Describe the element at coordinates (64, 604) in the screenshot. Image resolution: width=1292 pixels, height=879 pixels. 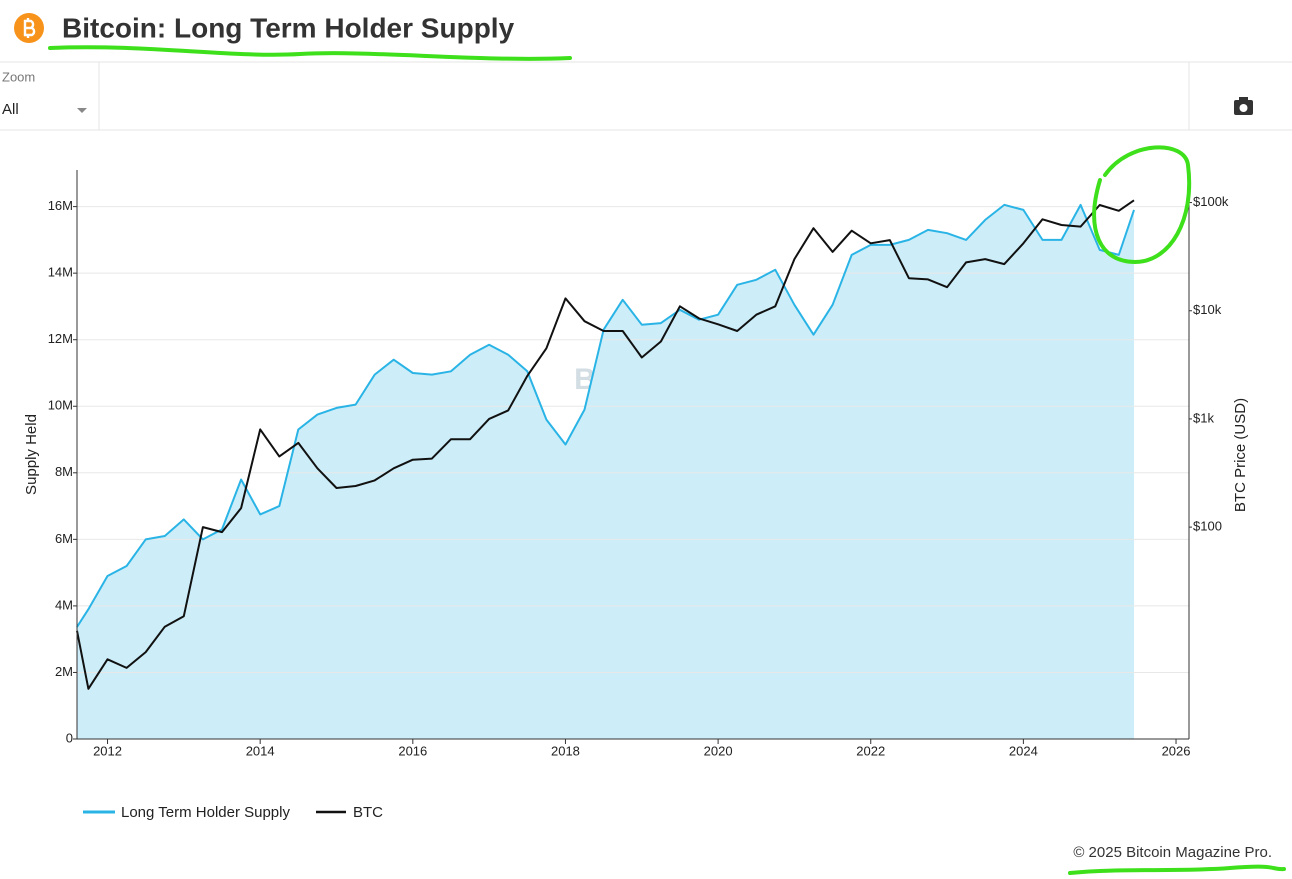
I see `y-tick-label: 4M` at that location.